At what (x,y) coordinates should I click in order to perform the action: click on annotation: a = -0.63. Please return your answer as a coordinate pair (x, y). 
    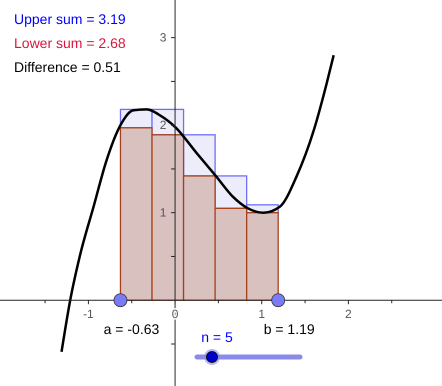
    Looking at the image, I should click on (132, 329).